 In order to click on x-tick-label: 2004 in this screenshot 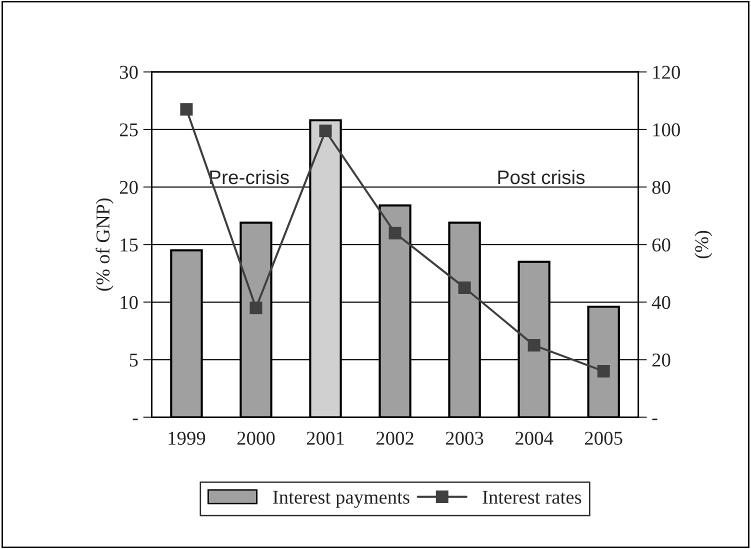, I will do `click(534, 438)`.